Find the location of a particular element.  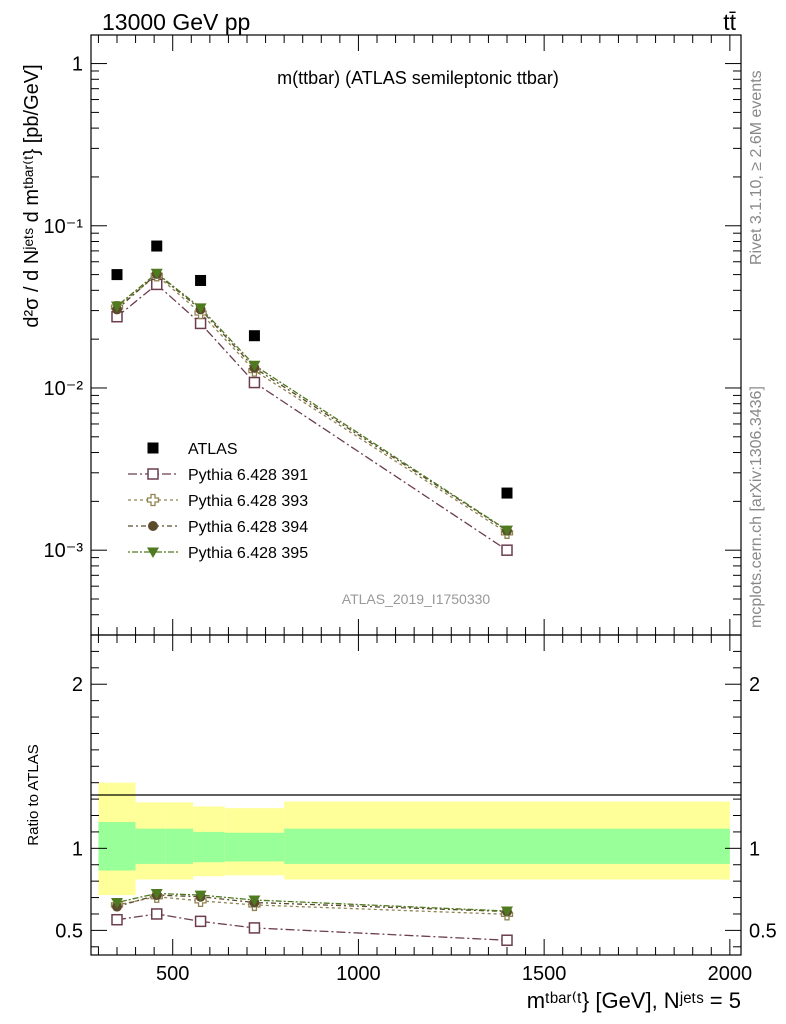

ratio-xtick-label: 2000 is located at coordinates (730, 974).